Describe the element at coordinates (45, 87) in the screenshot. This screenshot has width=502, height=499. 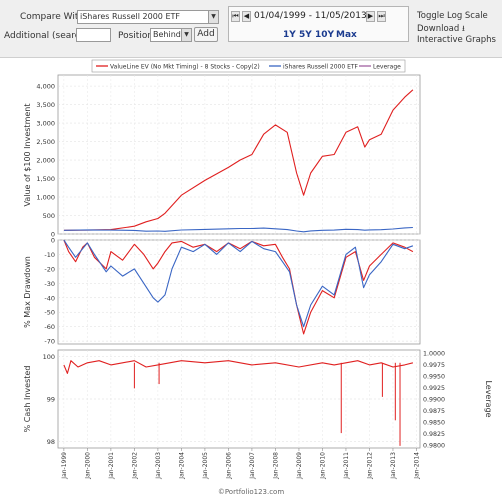
I see `y-tick-label: 4,000` at that location.